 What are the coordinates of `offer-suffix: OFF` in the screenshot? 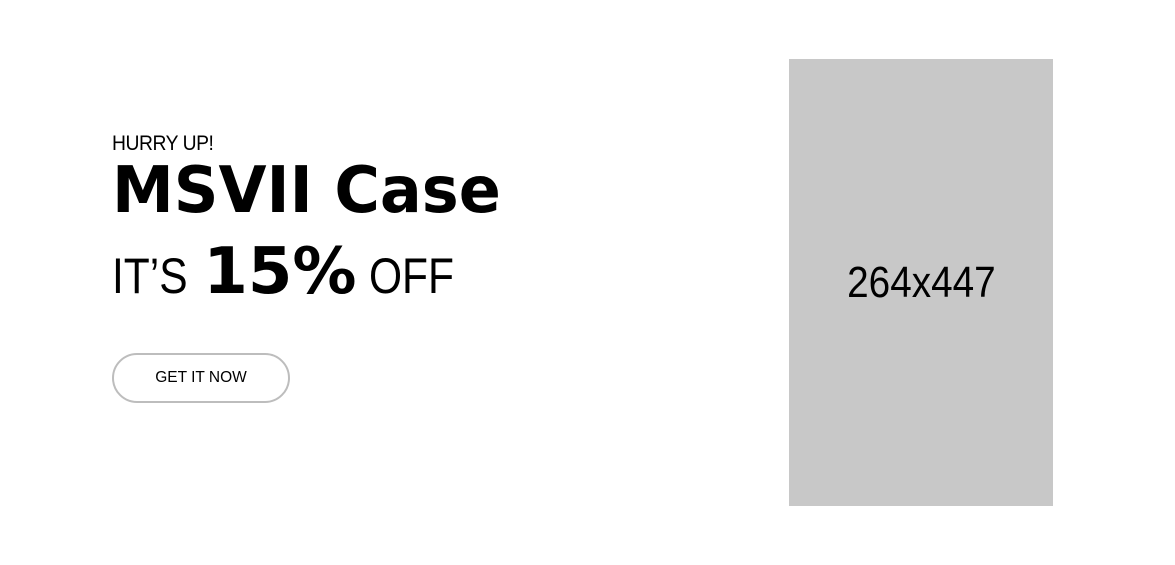 It's located at (411, 276).